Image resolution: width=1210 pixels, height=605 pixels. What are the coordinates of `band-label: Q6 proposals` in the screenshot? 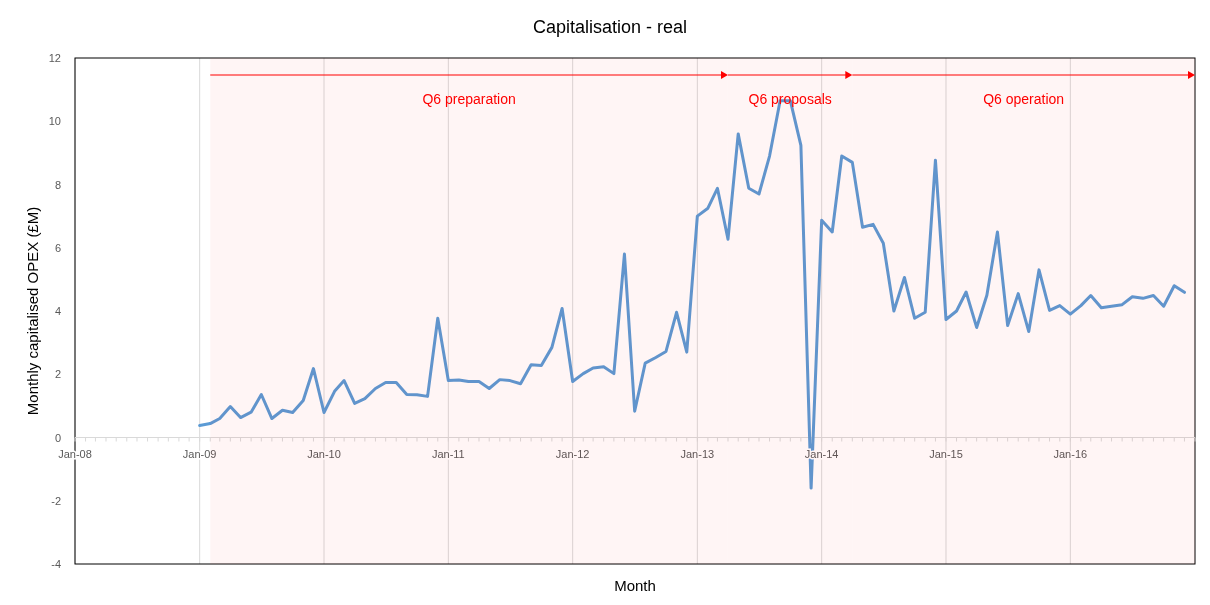 It's located at (790, 99).